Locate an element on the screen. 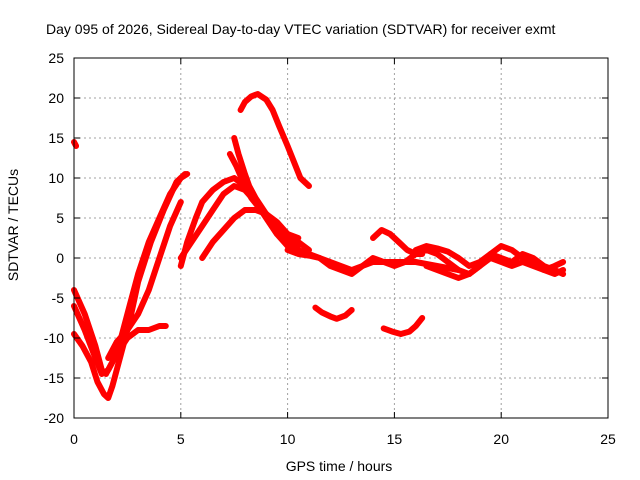 The width and height of the screenshot is (640, 480). x-tick-label: 0 is located at coordinates (74, 439).